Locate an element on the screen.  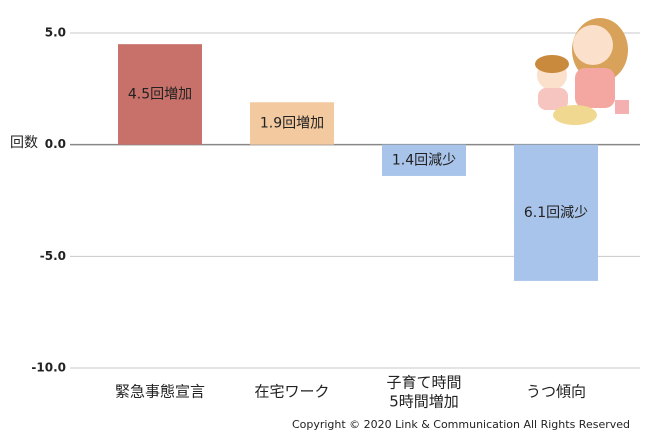
value-label: 4.5回増加 is located at coordinates (160, 94).